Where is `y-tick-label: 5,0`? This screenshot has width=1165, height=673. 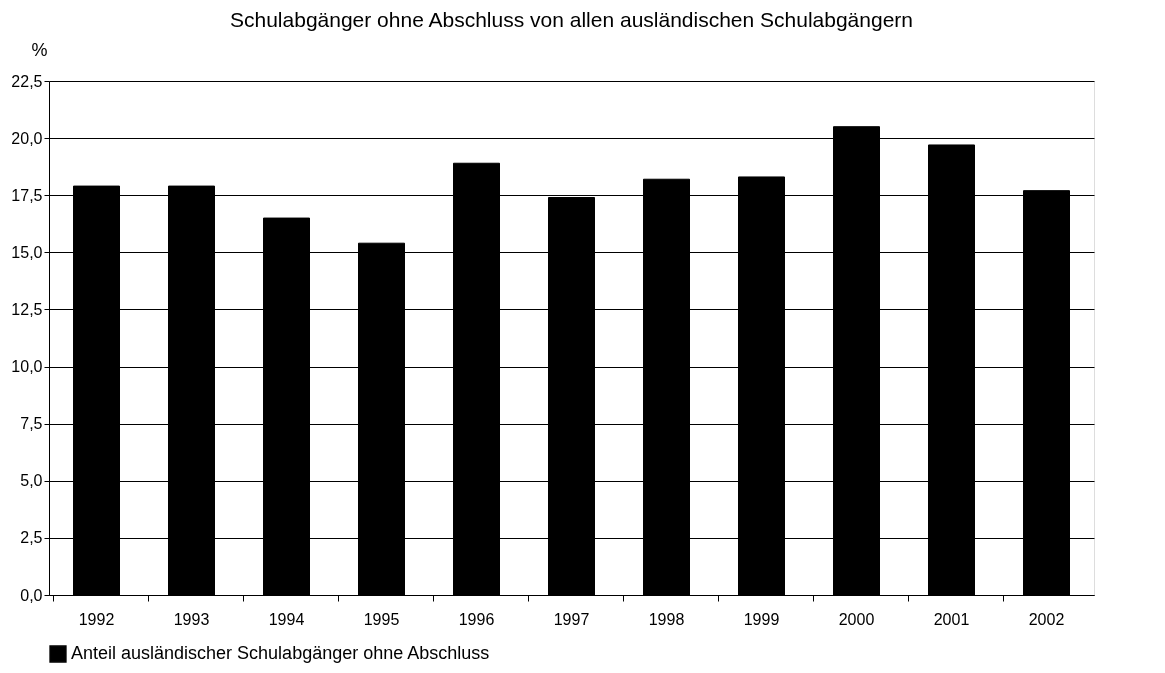 y-tick-label: 5,0 is located at coordinates (31, 481).